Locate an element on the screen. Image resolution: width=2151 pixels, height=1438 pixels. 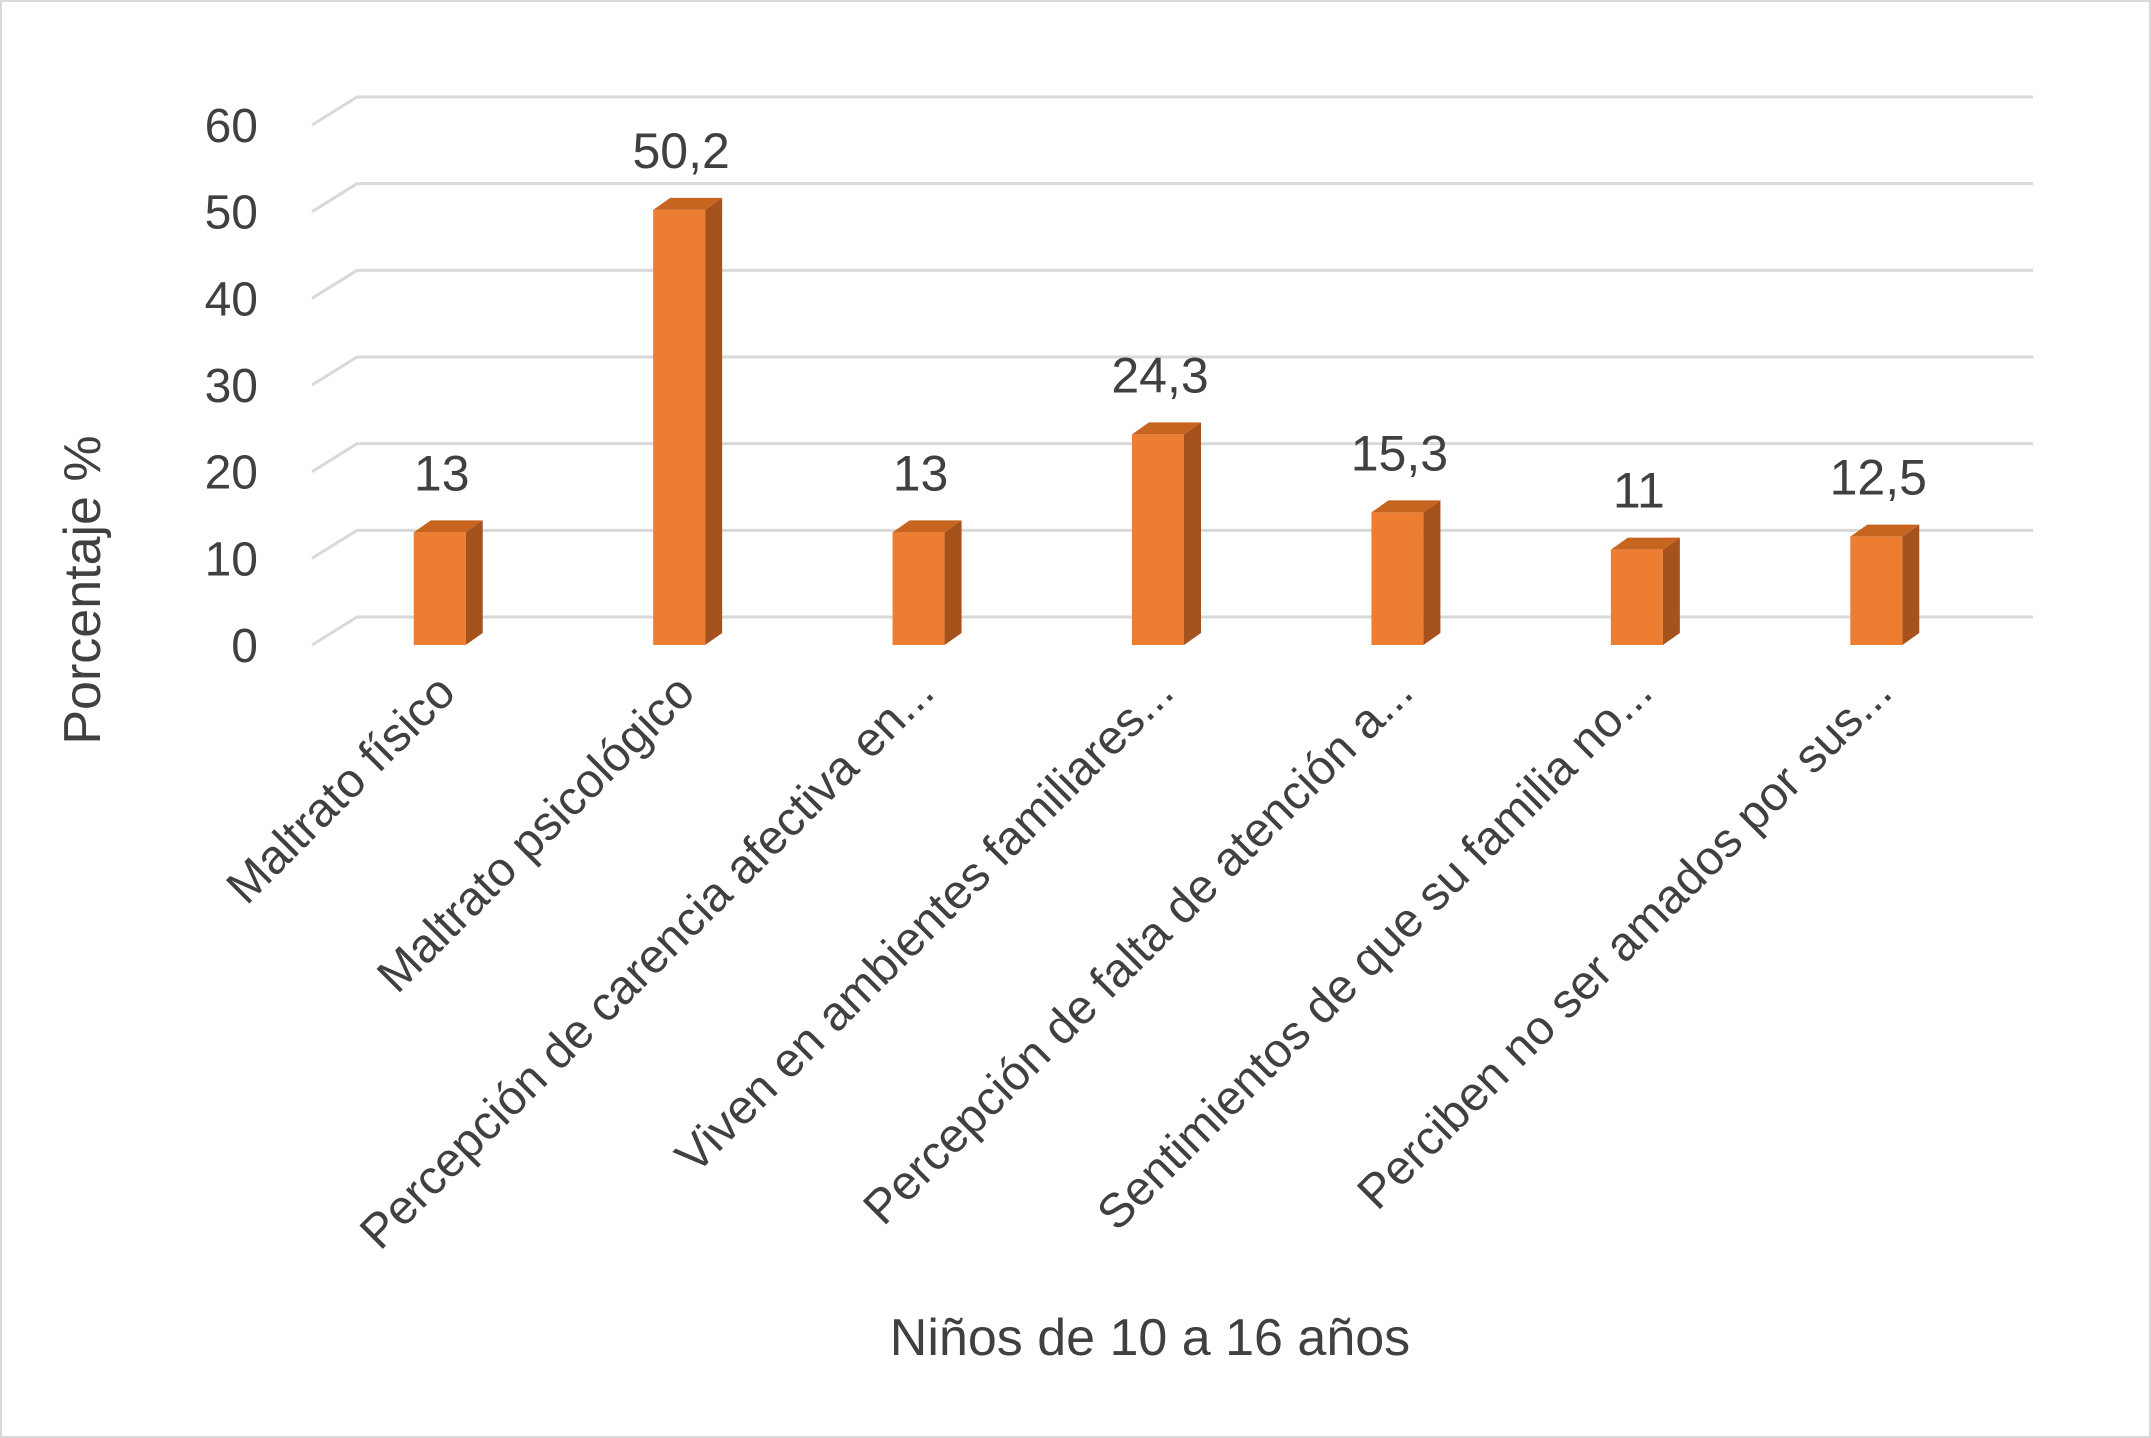
y-tick-label: 10 is located at coordinates (231, 559).